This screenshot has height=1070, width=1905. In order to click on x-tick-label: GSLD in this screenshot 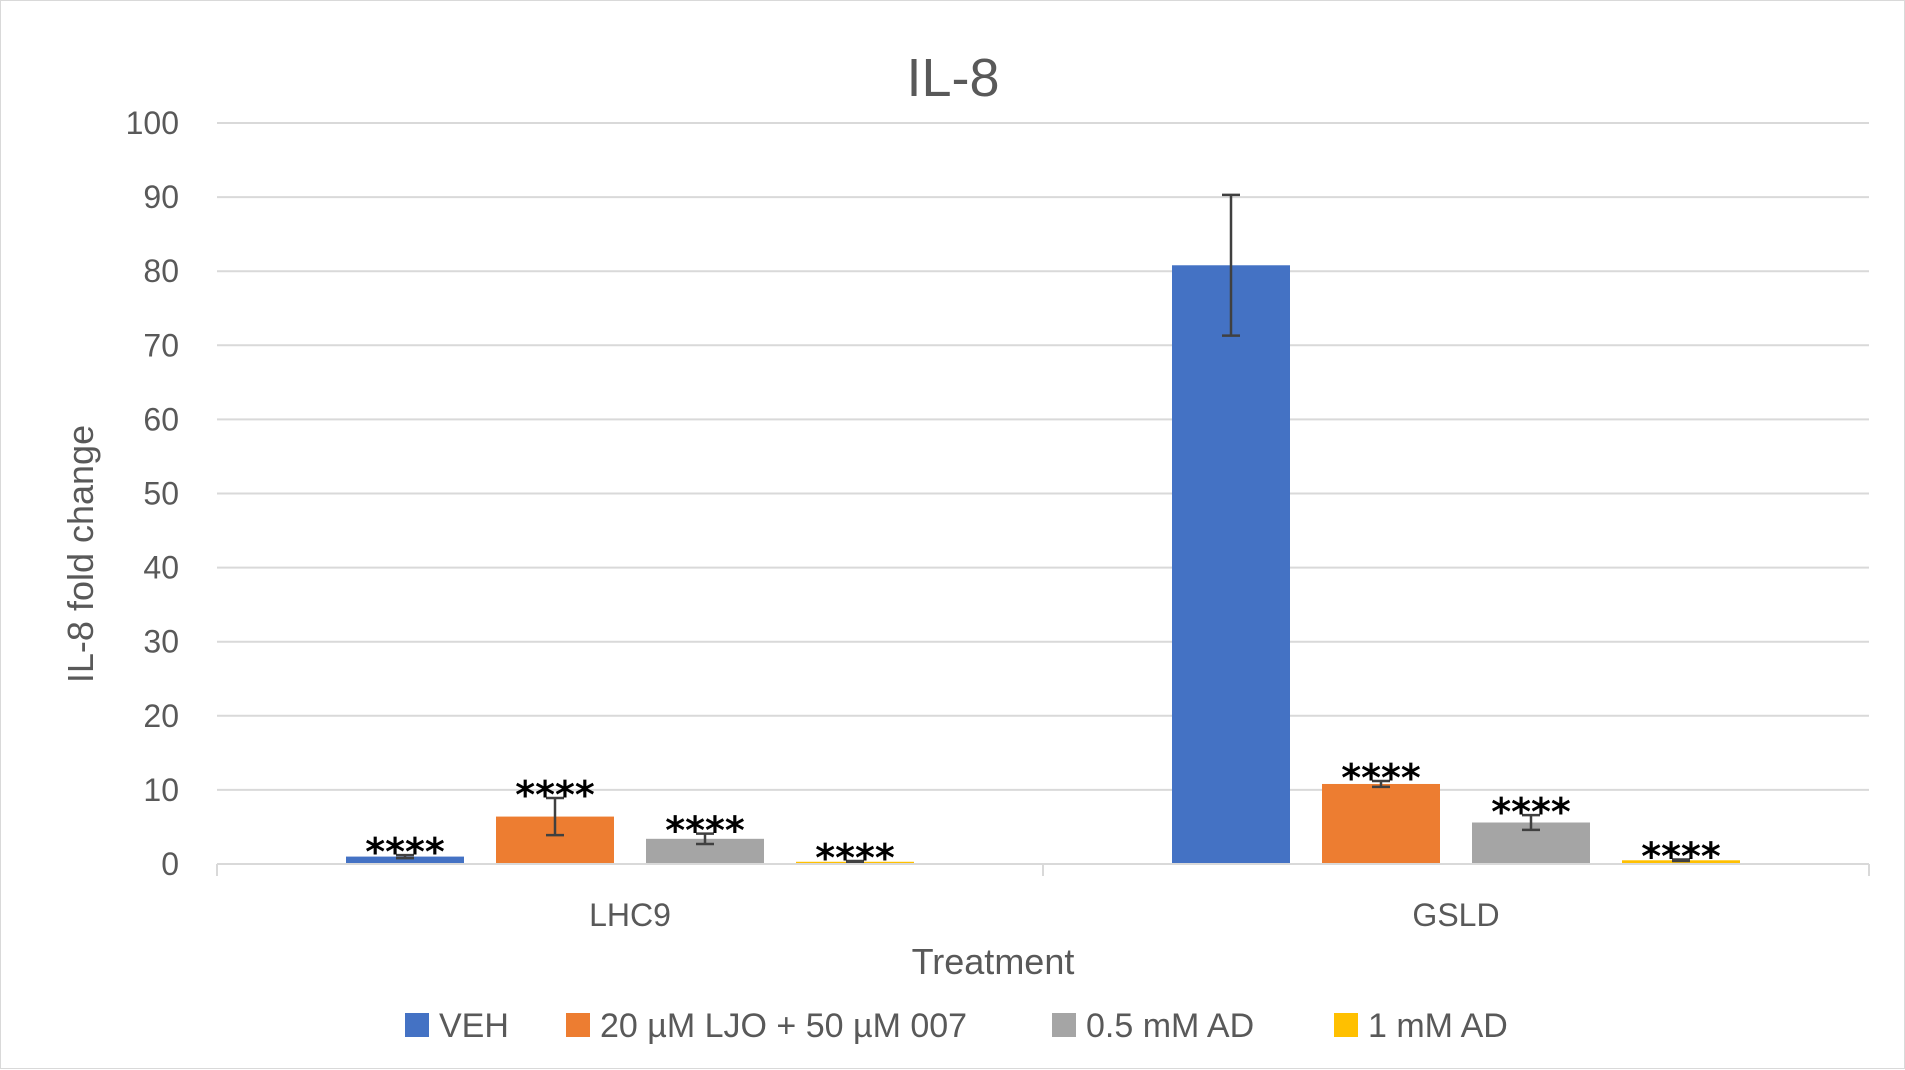, I will do `click(1455, 915)`.